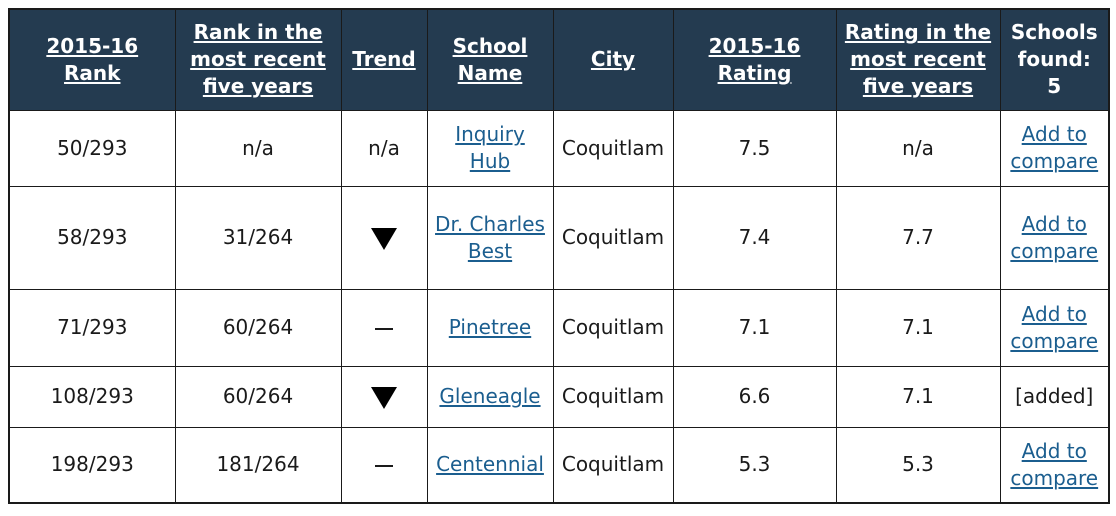 This screenshot has width=1116, height=516. I want to click on school-cell: Gleneagle, so click(490, 396).